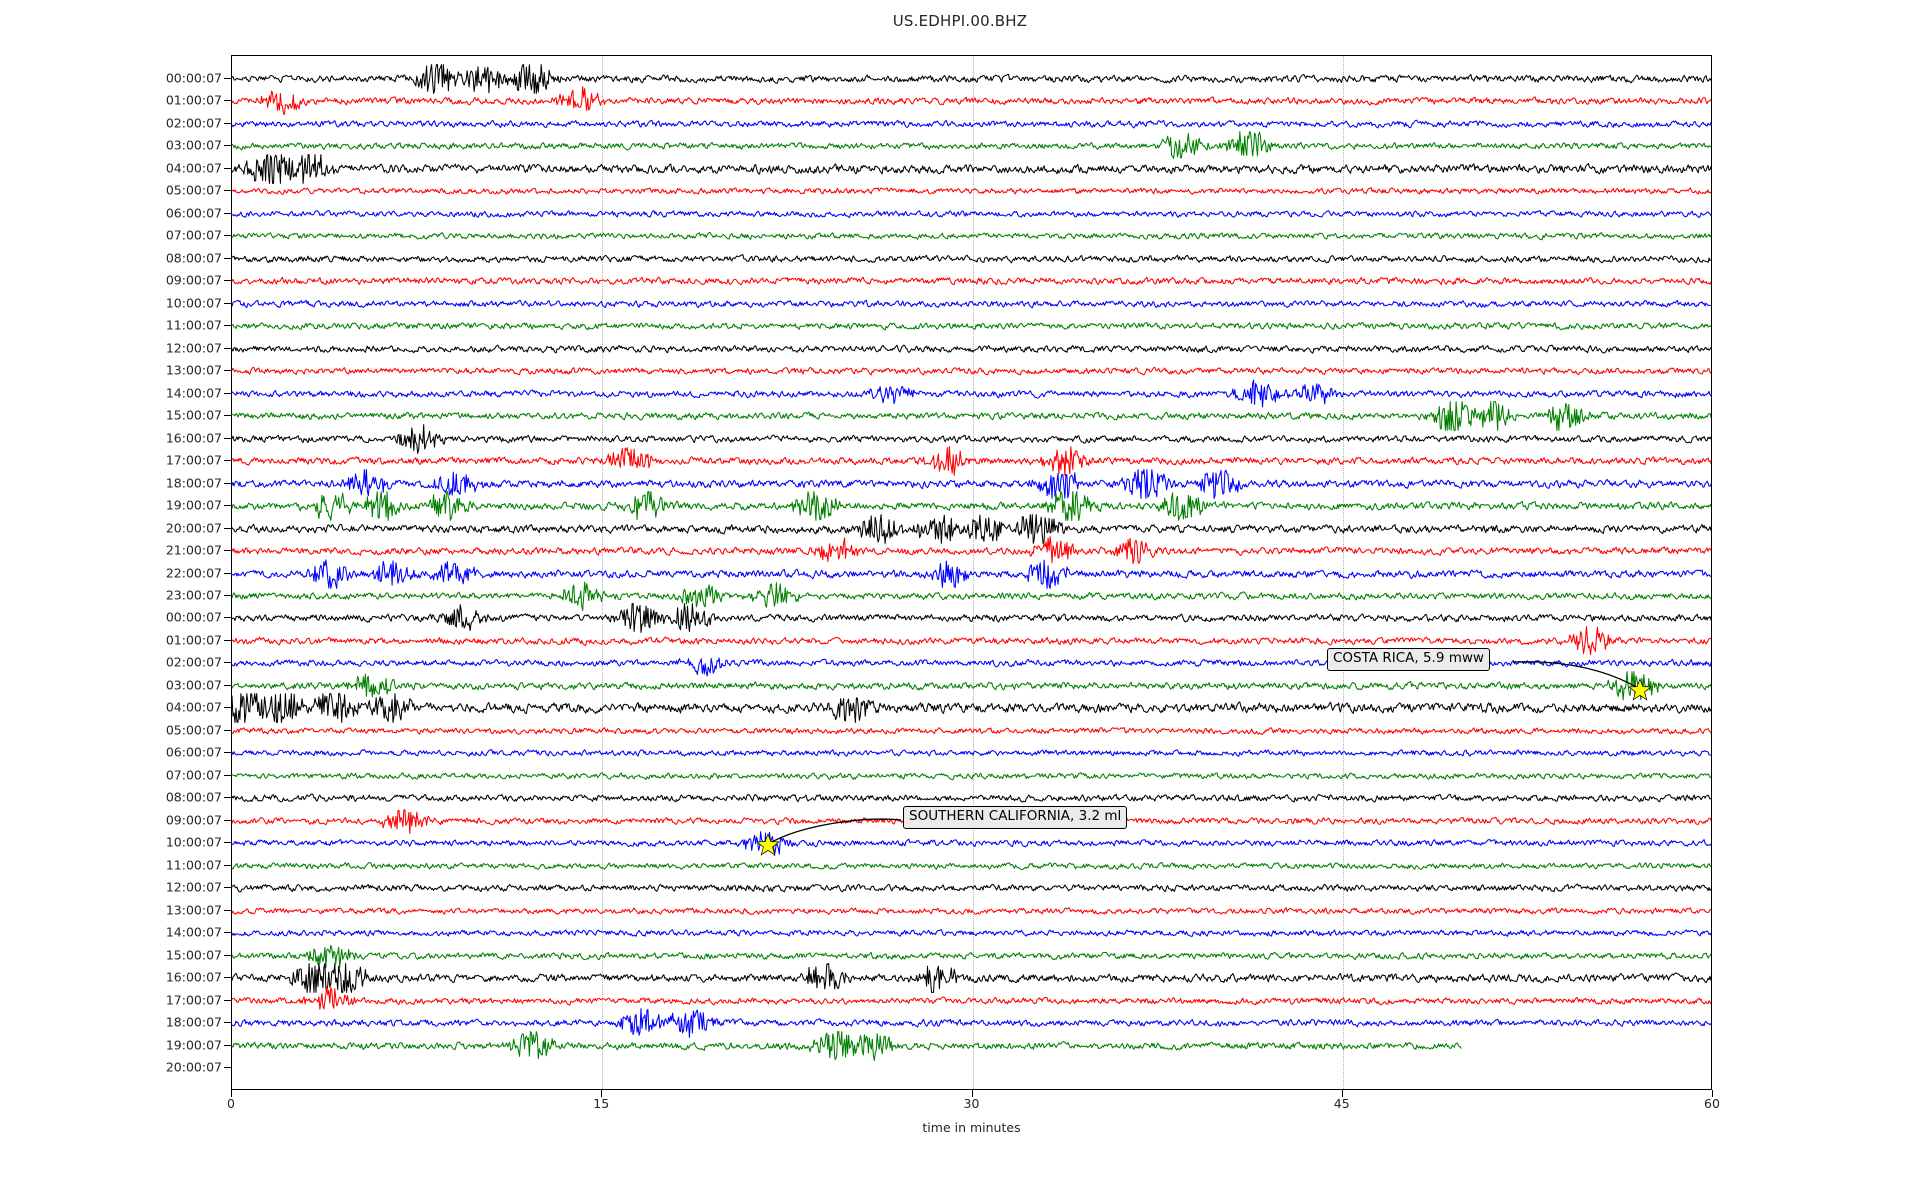 Image resolution: width=1920 pixels, height=1200 pixels. Describe the element at coordinates (193, 258) in the screenshot. I see `y-tick-label: 08:00:07` at that location.